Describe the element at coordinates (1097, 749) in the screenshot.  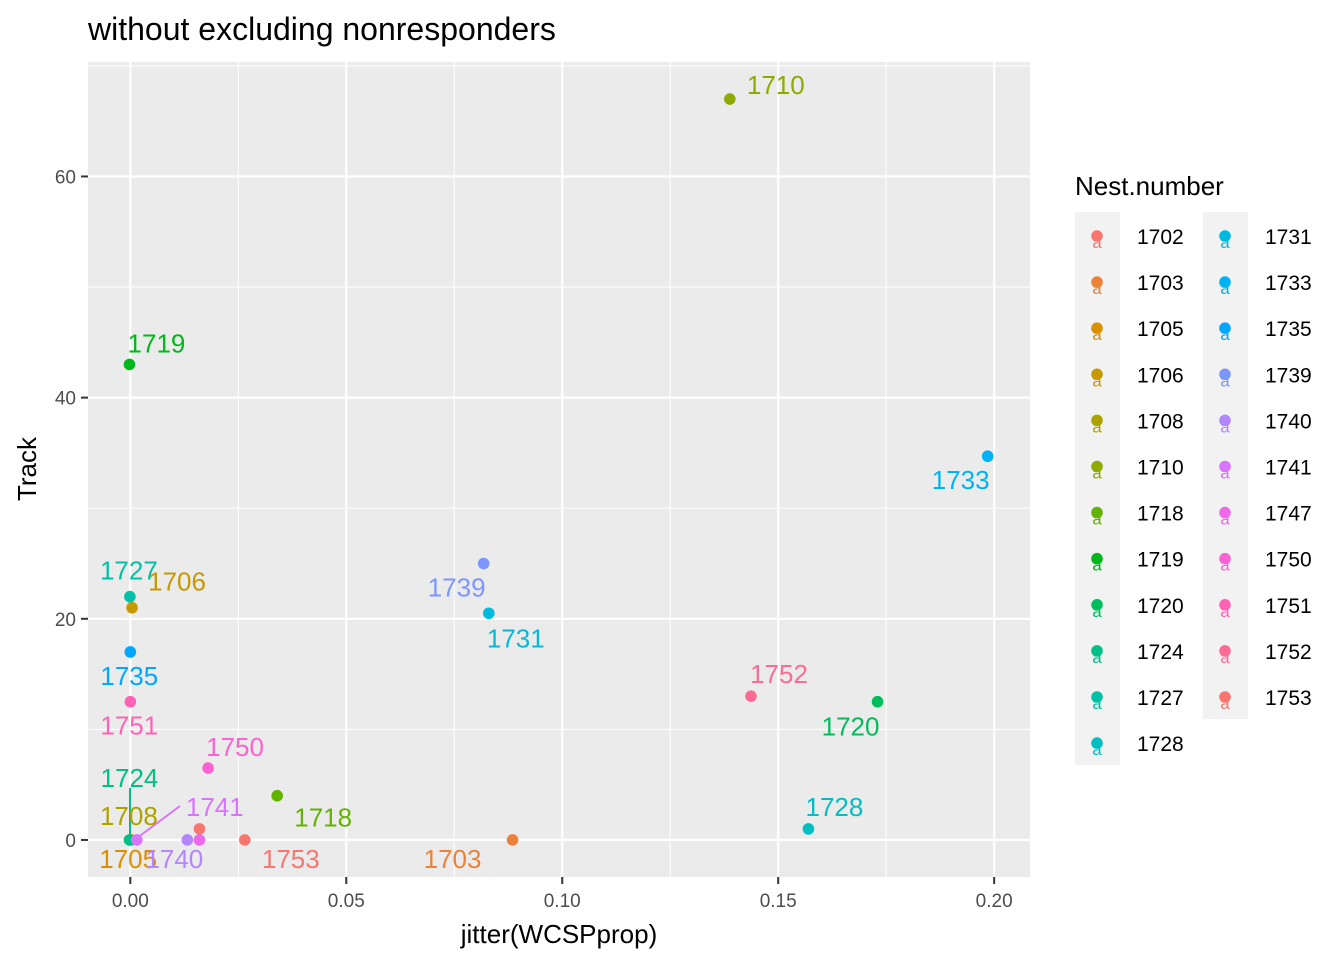
I see `legend-key-glyph-1728: a` at that location.